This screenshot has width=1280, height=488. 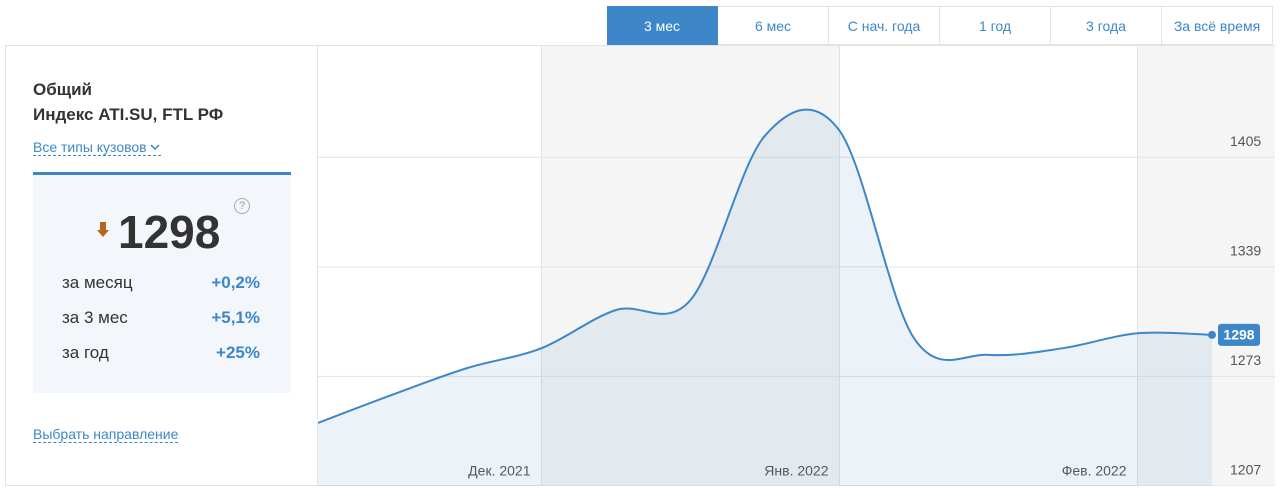 I want to click on stat-row: за месяц +0,2%, so click(x=161, y=283).